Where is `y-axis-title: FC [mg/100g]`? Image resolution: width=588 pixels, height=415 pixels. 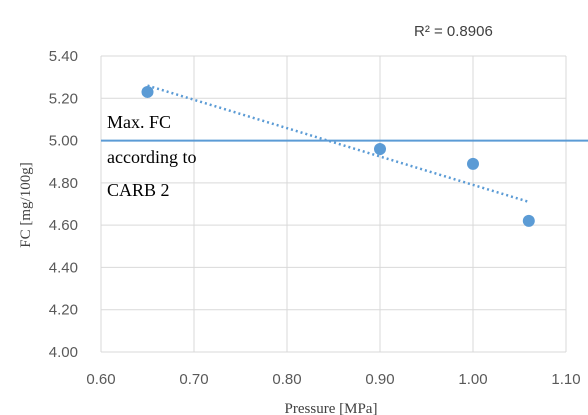
y-axis-title: FC [mg/100g] is located at coordinates (26, 204).